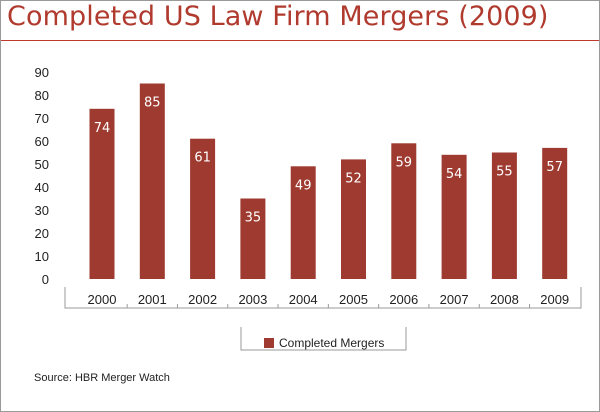  I want to click on x-tick-label: 2001, so click(152, 299).